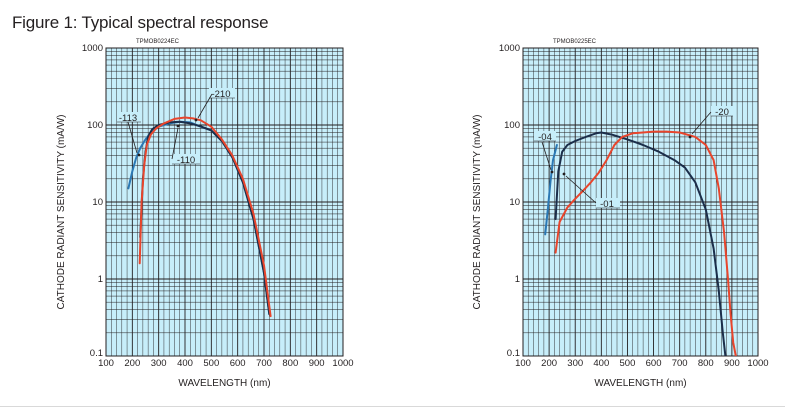  I want to click on series-annotation: -20, so click(710, 122).